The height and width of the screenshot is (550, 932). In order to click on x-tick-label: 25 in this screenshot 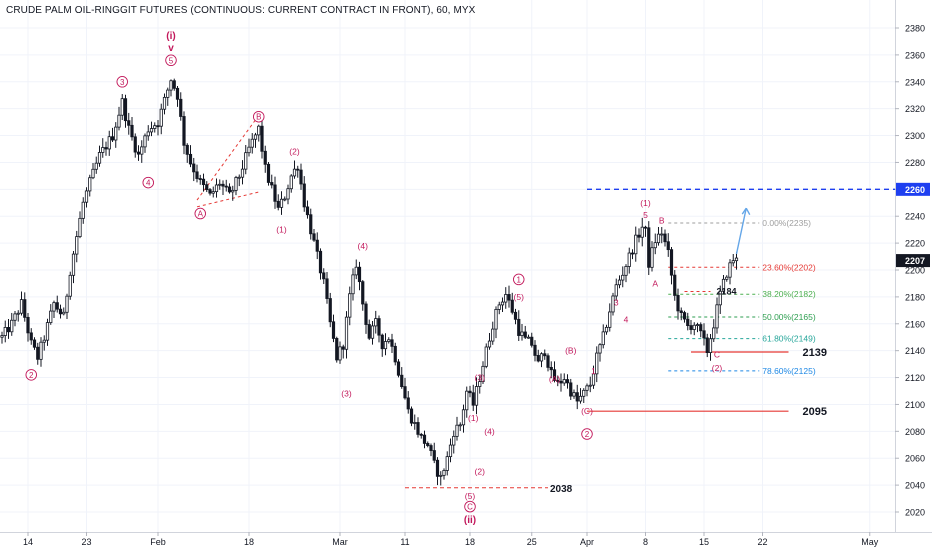, I will do `click(532, 542)`.